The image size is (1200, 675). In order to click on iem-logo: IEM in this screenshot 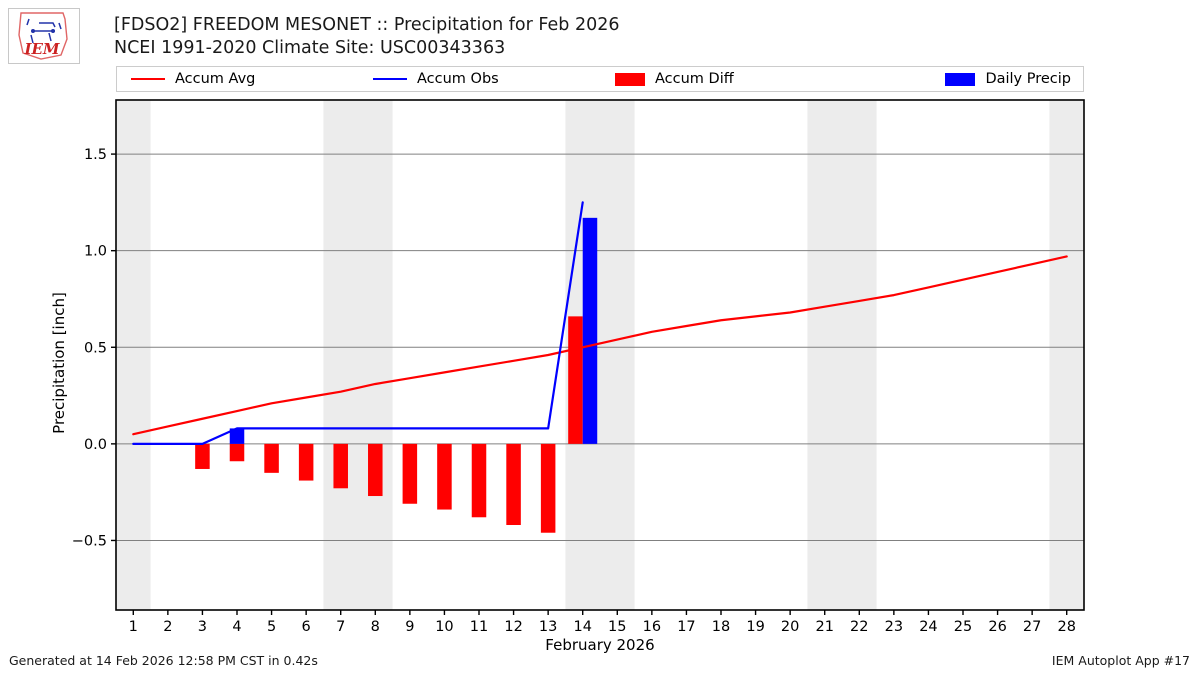, I will do `click(44, 36)`.